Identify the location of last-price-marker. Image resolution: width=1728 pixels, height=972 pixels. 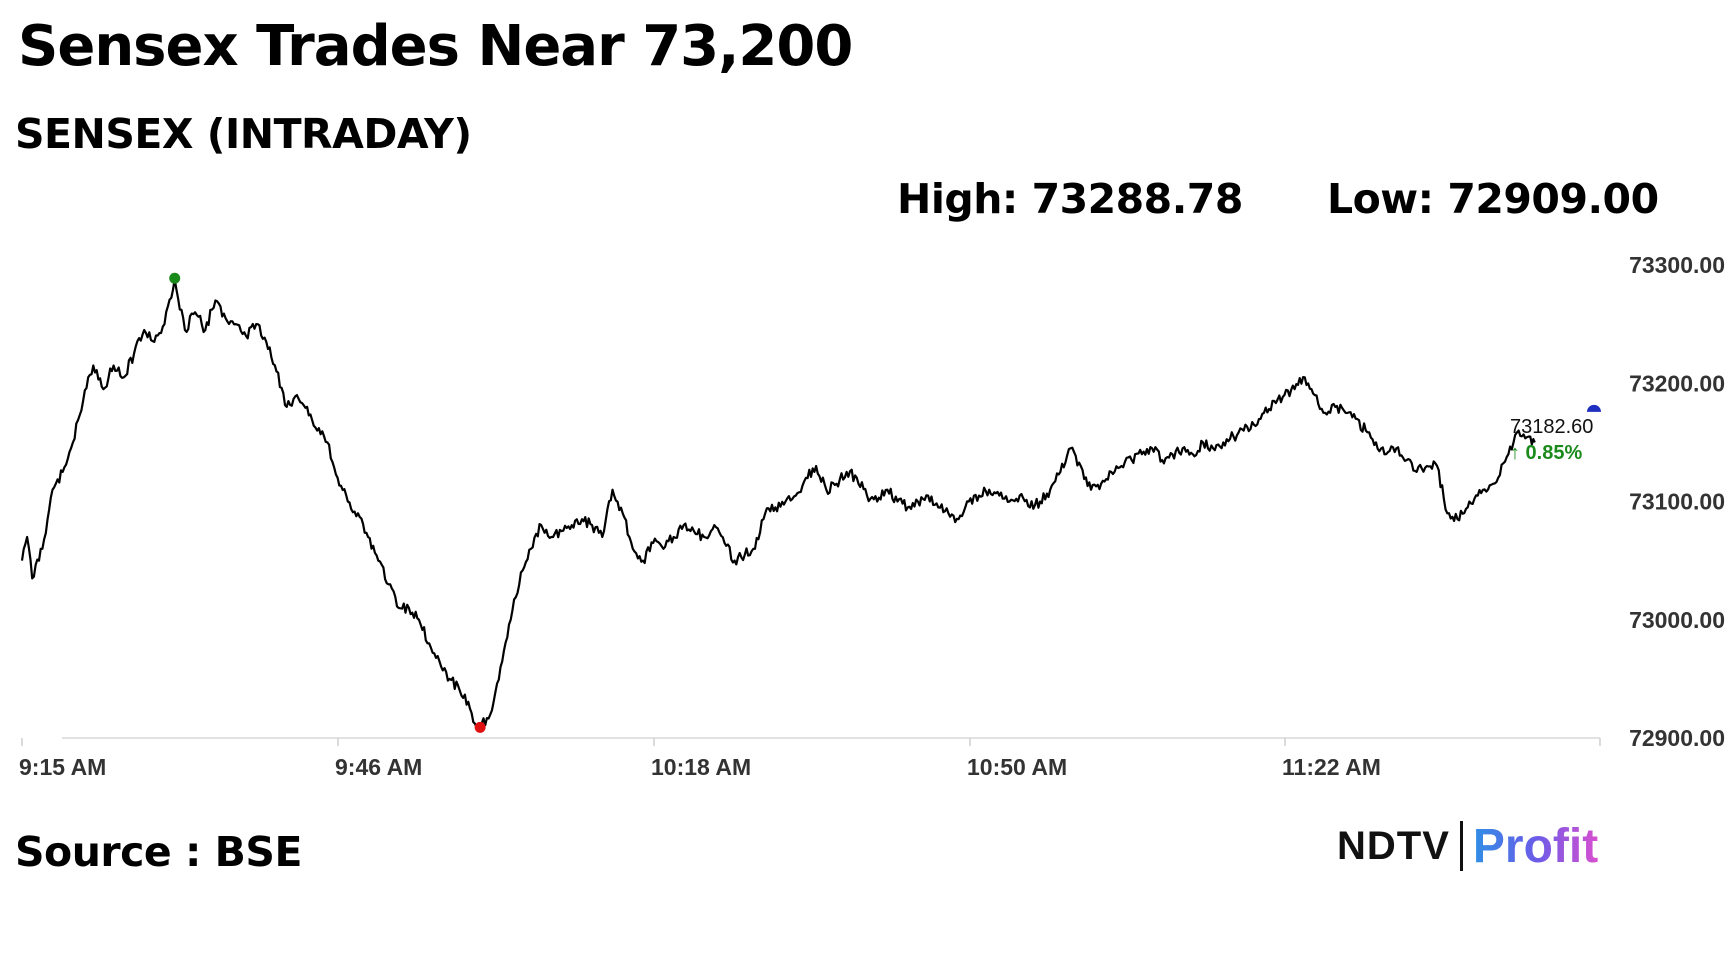
(1594, 408).